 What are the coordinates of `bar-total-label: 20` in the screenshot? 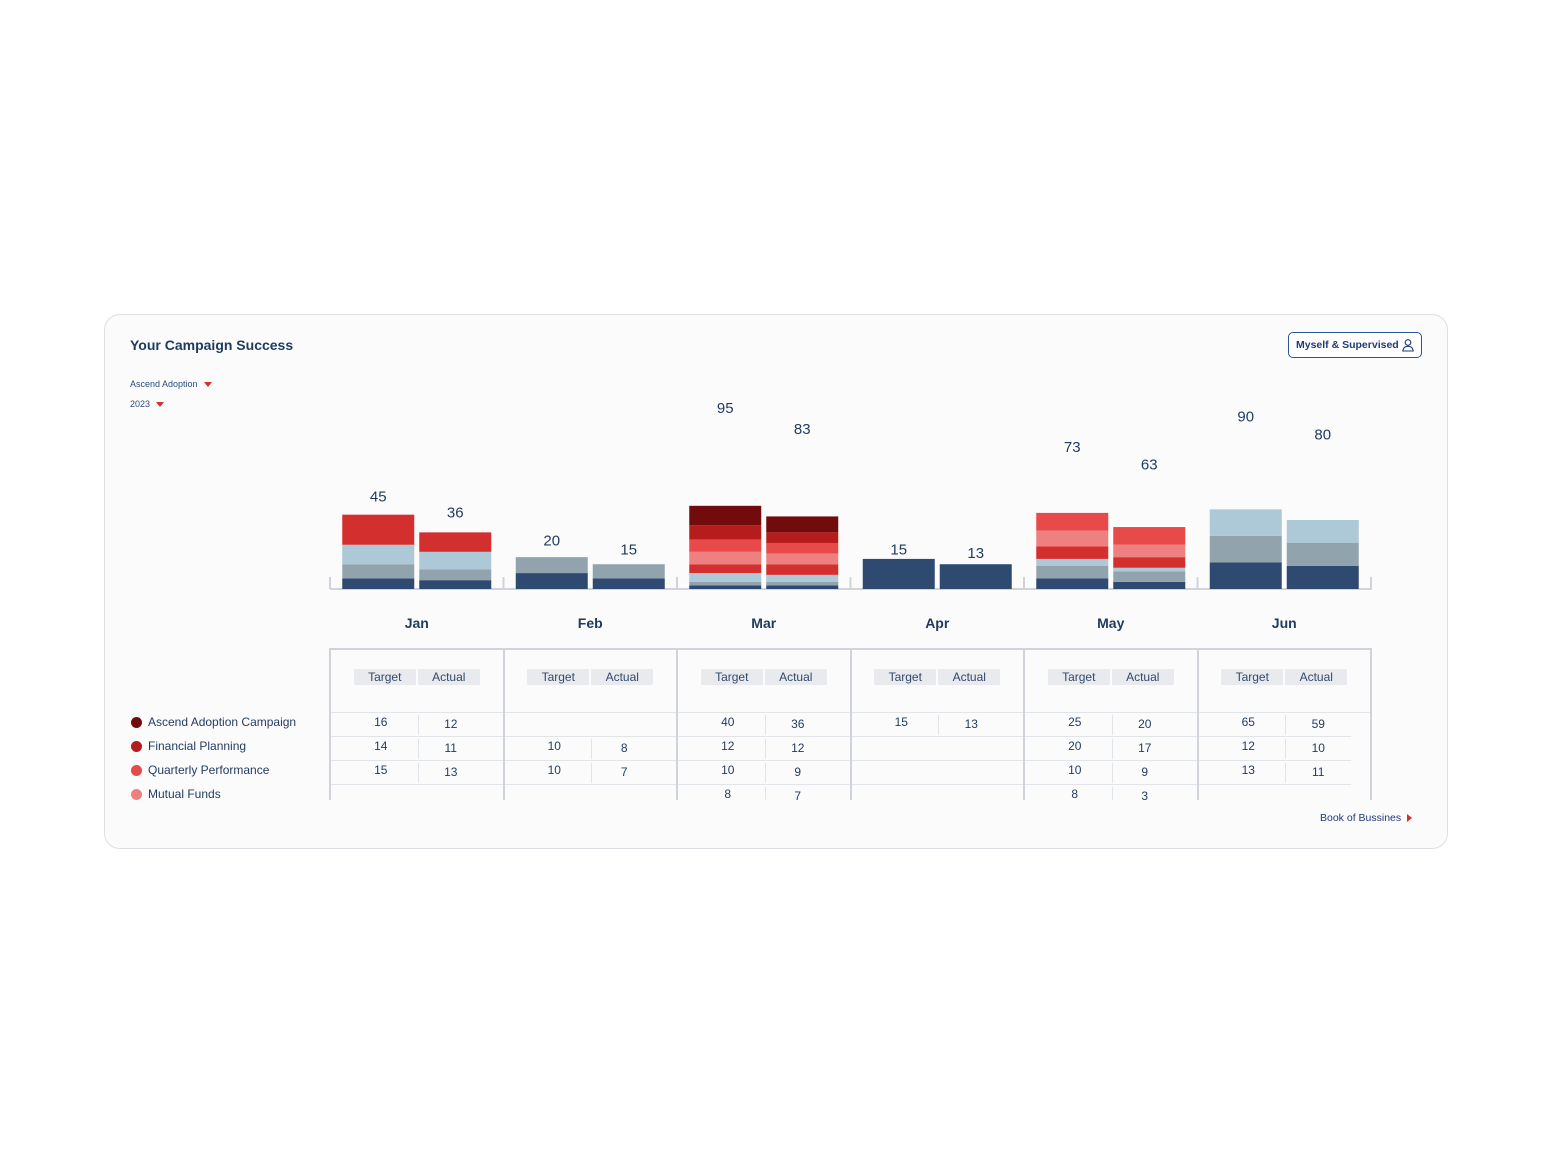 It's located at (551, 541).